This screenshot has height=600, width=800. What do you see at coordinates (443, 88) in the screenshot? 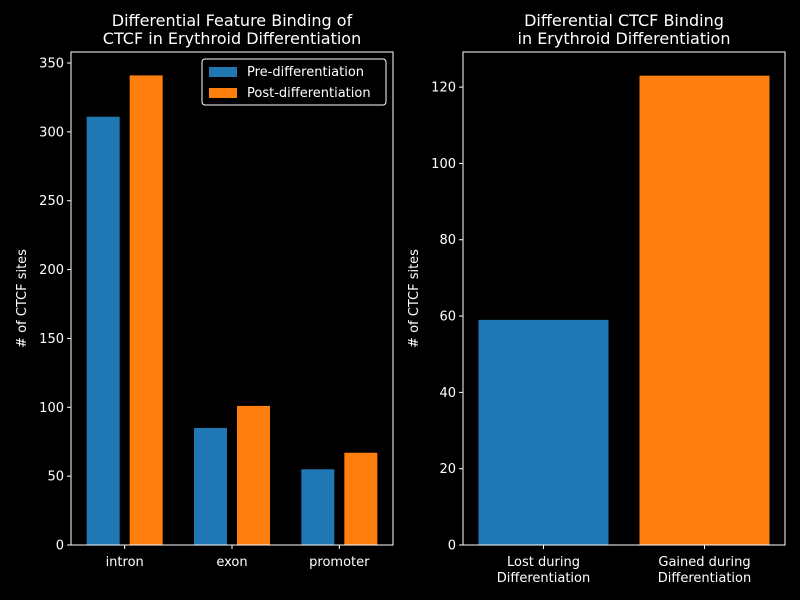
I see `y-tick-label: 120` at bounding box center [443, 88].